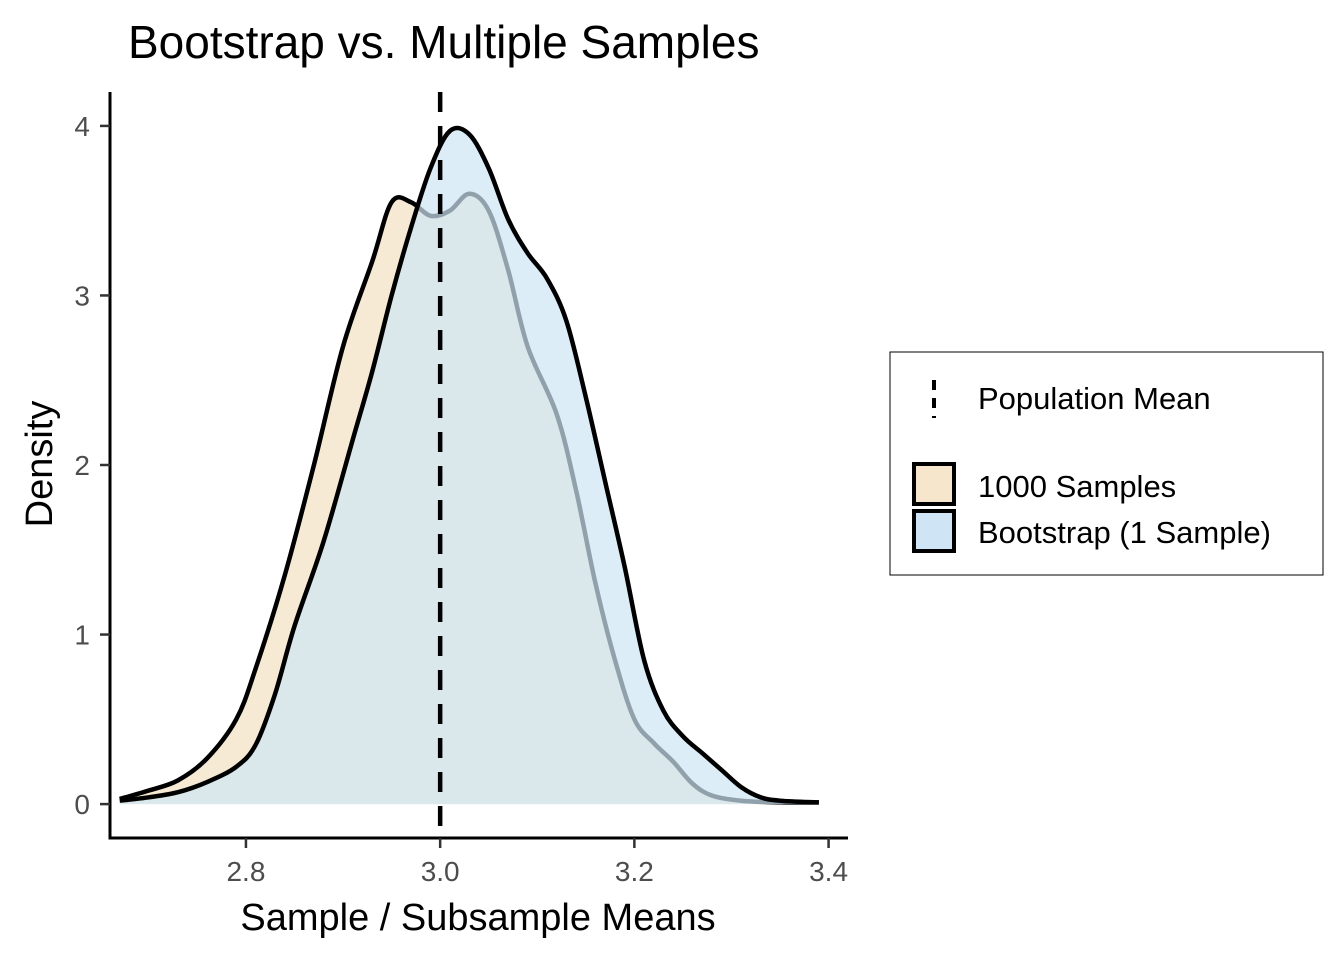  Describe the element at coordinates (477, 918) in the screenshot. I see `x-axis-label: Sample / Subsample Means` at that location.